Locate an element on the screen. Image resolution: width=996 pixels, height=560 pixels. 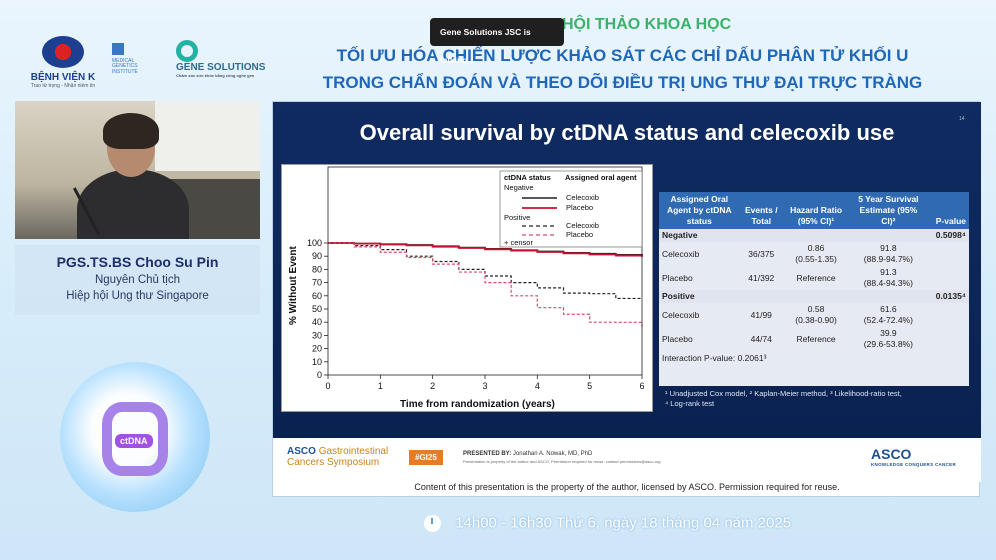
x-tick-label: 2 is located at coordinates (432, 386).